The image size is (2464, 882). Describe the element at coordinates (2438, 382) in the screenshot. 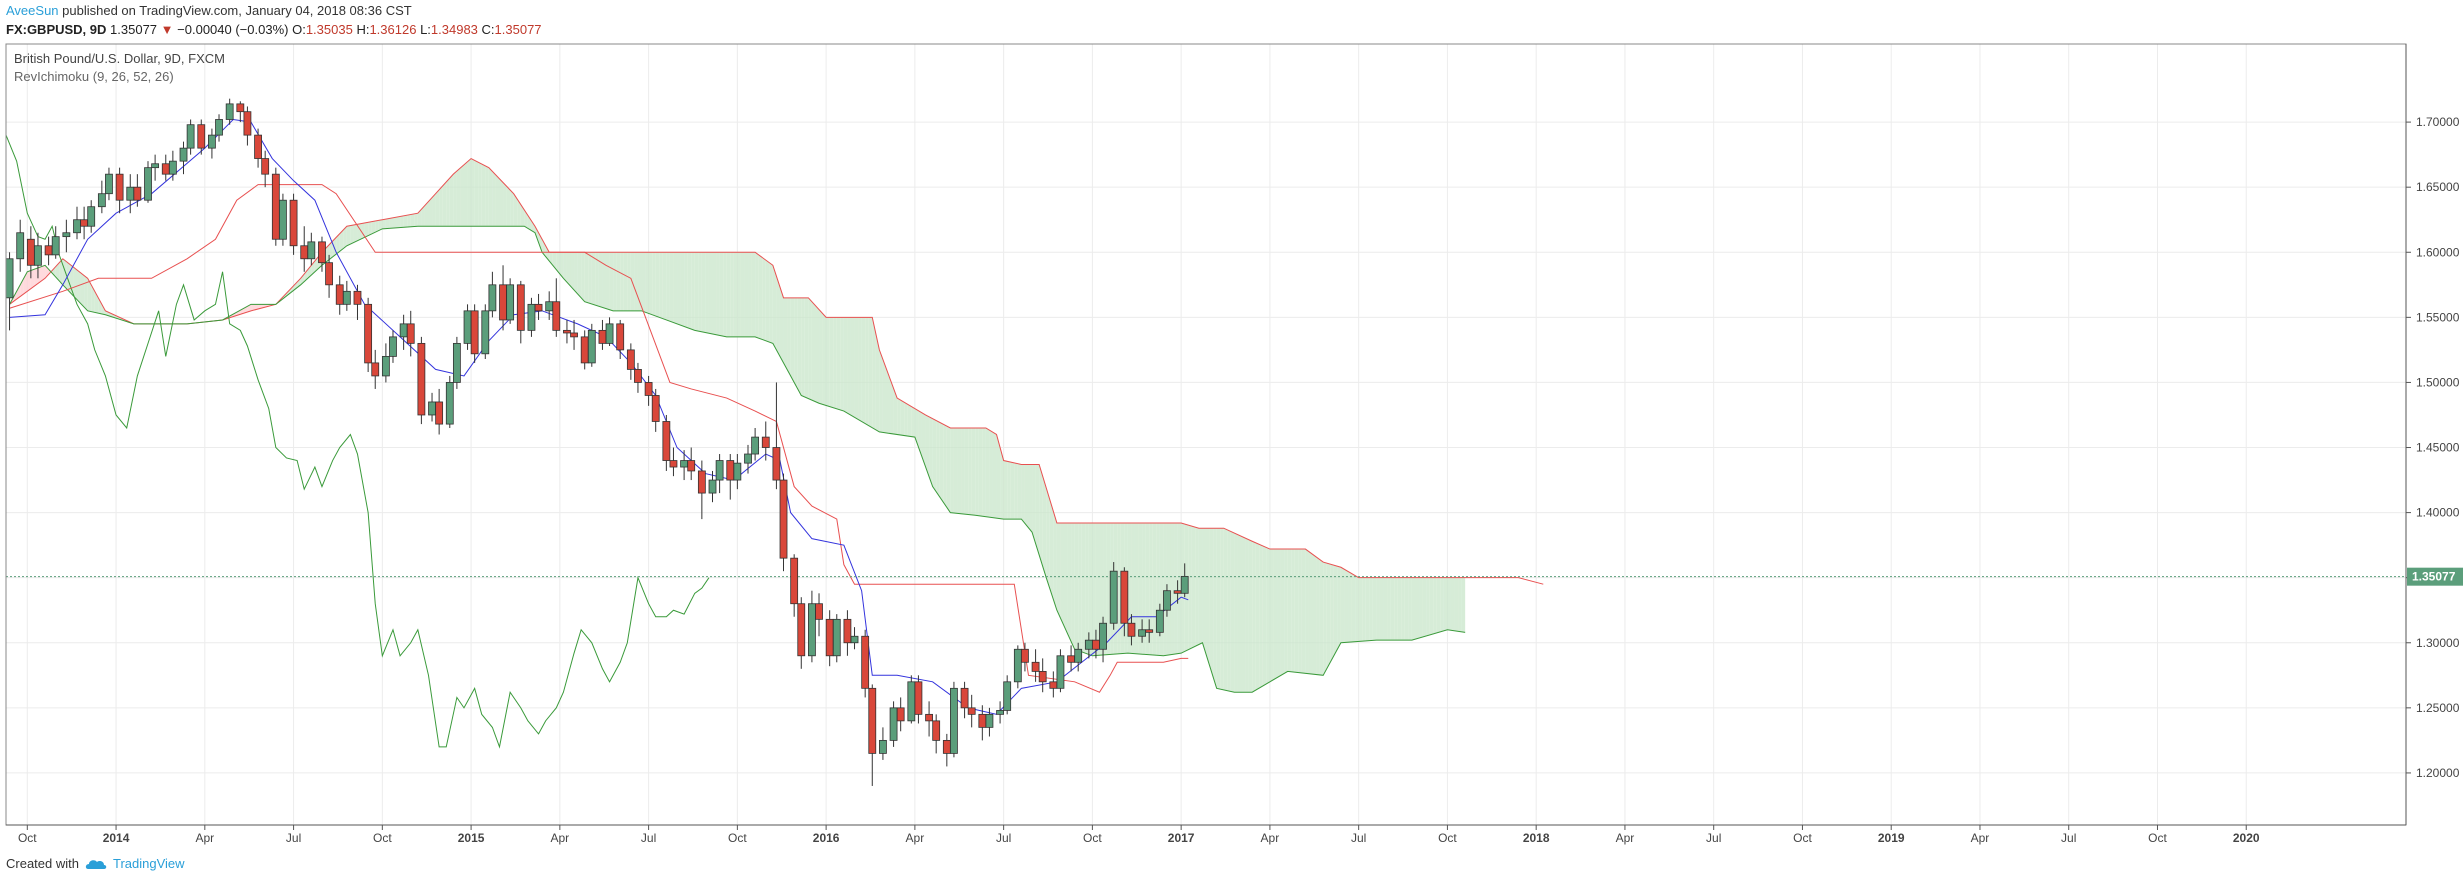

I see `y-tick-label: 1.50000` at that location.